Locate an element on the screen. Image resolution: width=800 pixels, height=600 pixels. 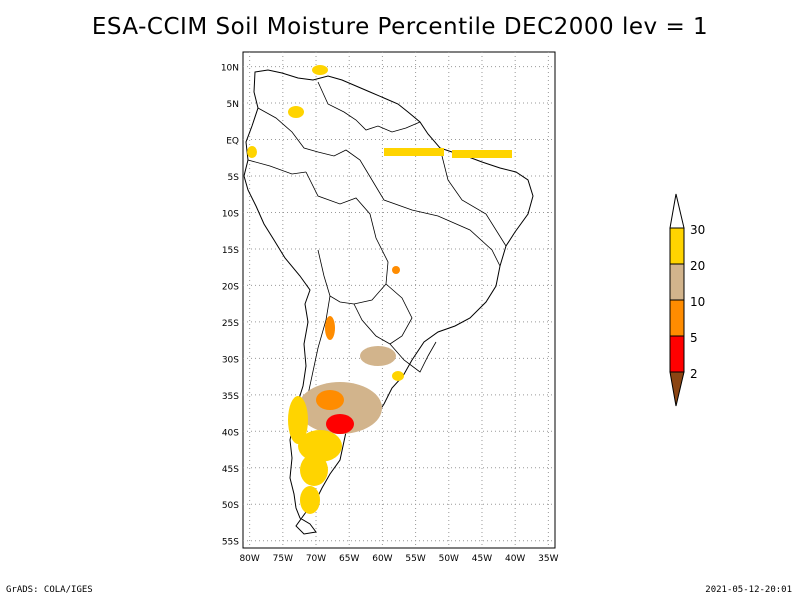
lat-tick-label: 5N is located at coordinates (233, 105).